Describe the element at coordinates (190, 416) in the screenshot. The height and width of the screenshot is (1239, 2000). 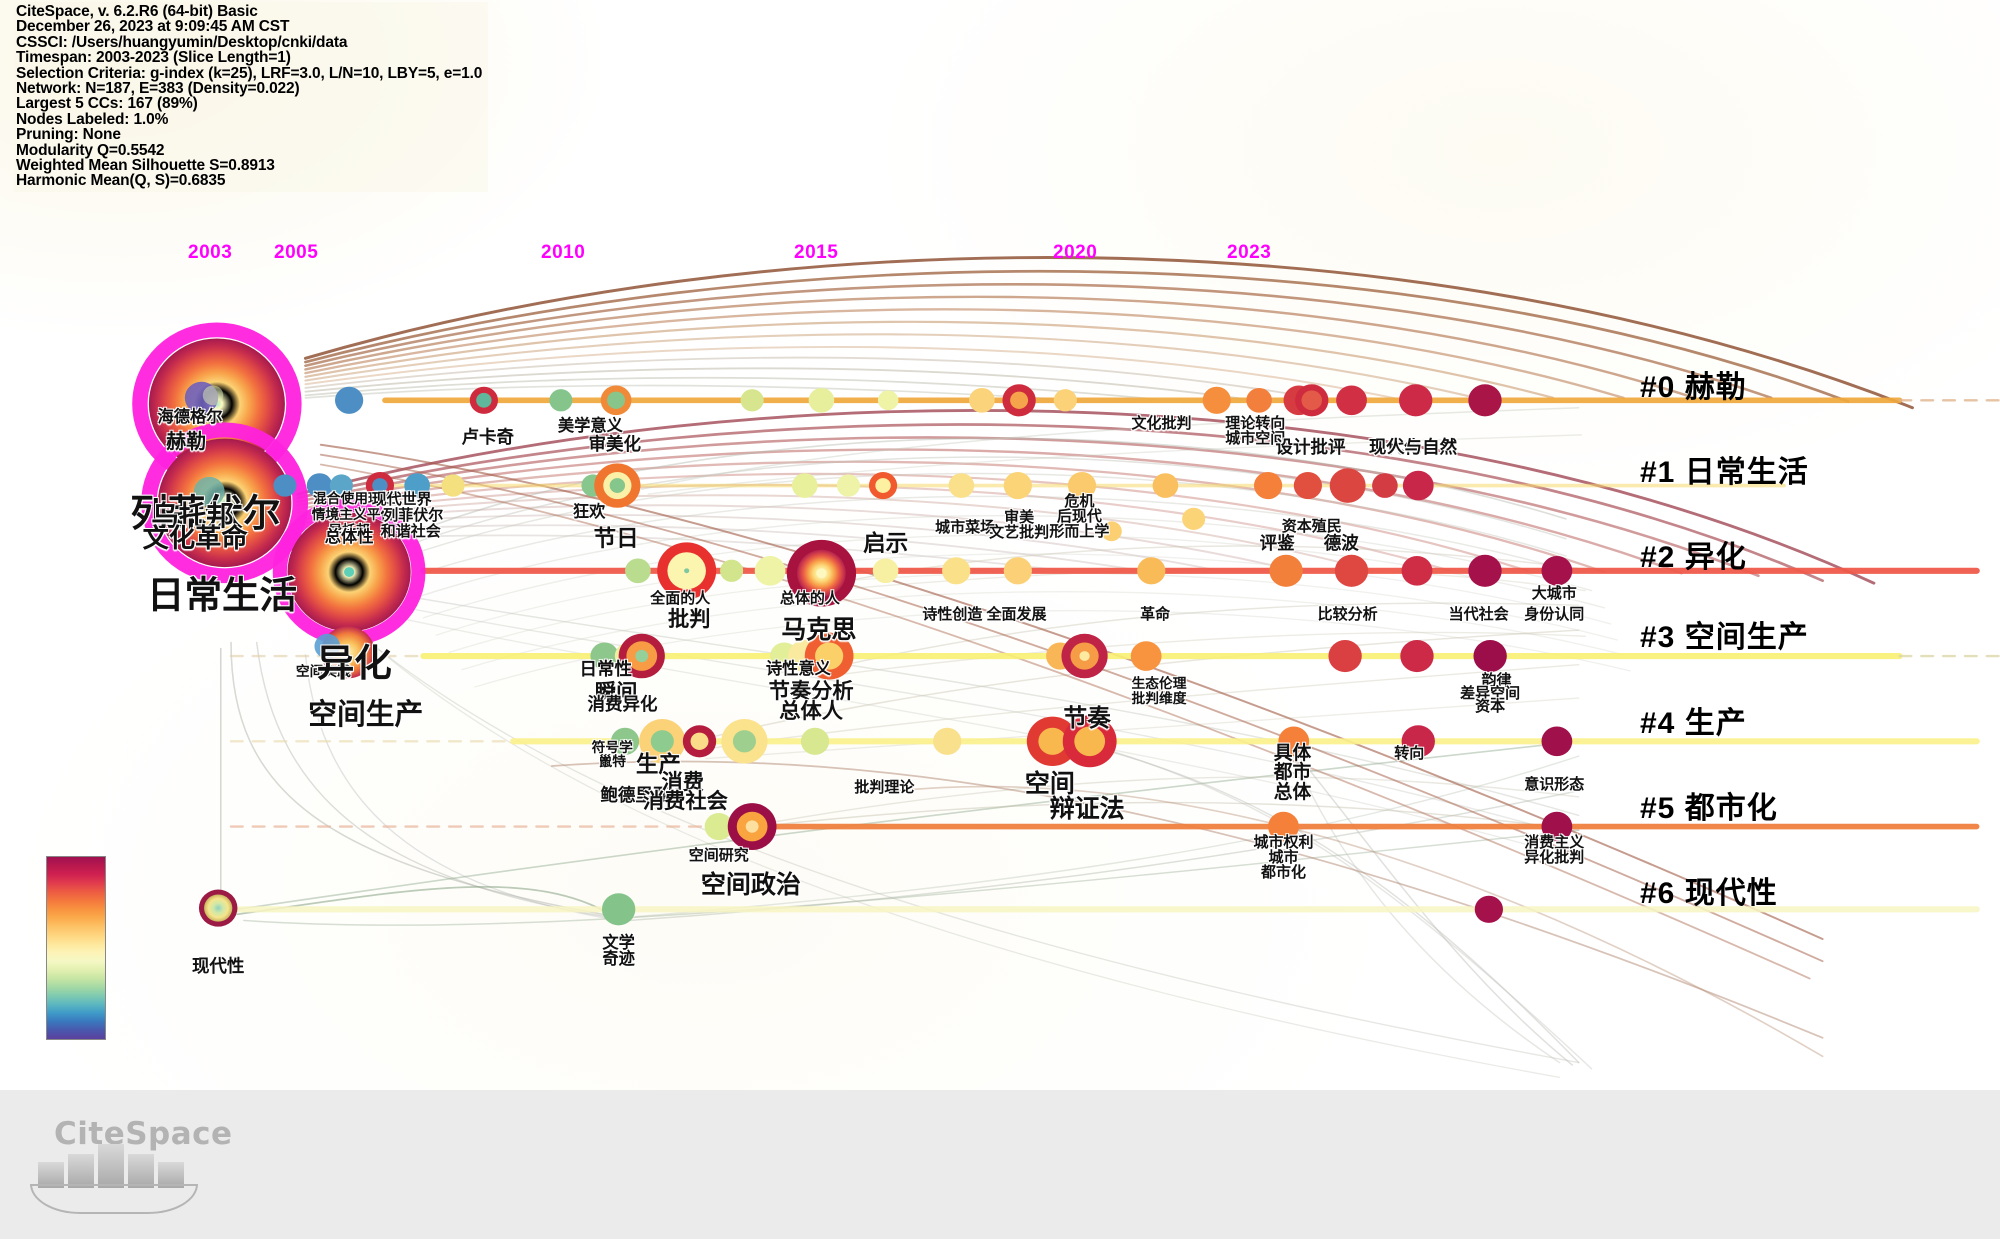
I see `node-label: 海德格尔` at that location.